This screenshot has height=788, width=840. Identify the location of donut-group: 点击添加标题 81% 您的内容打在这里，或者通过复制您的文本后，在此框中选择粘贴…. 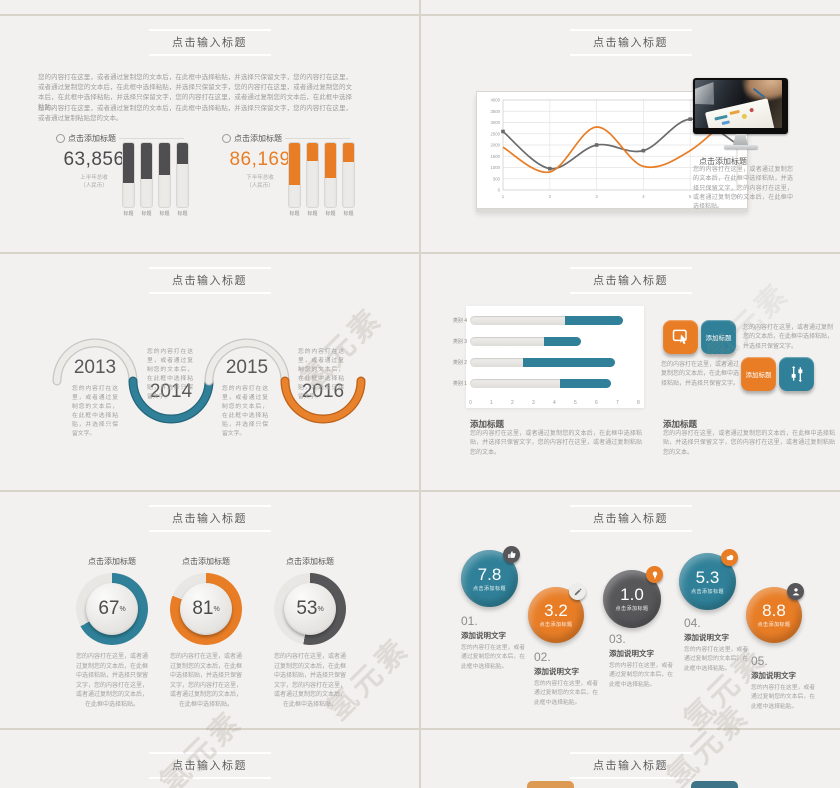
(206, 633).